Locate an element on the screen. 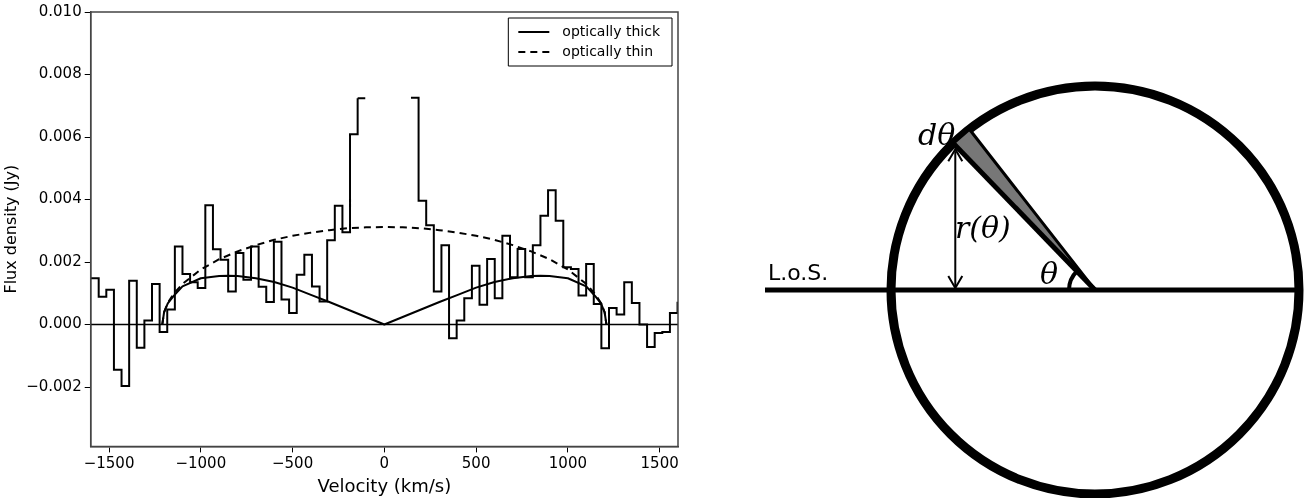  x-tick-label: 0 is located at coordinates (384, 463).